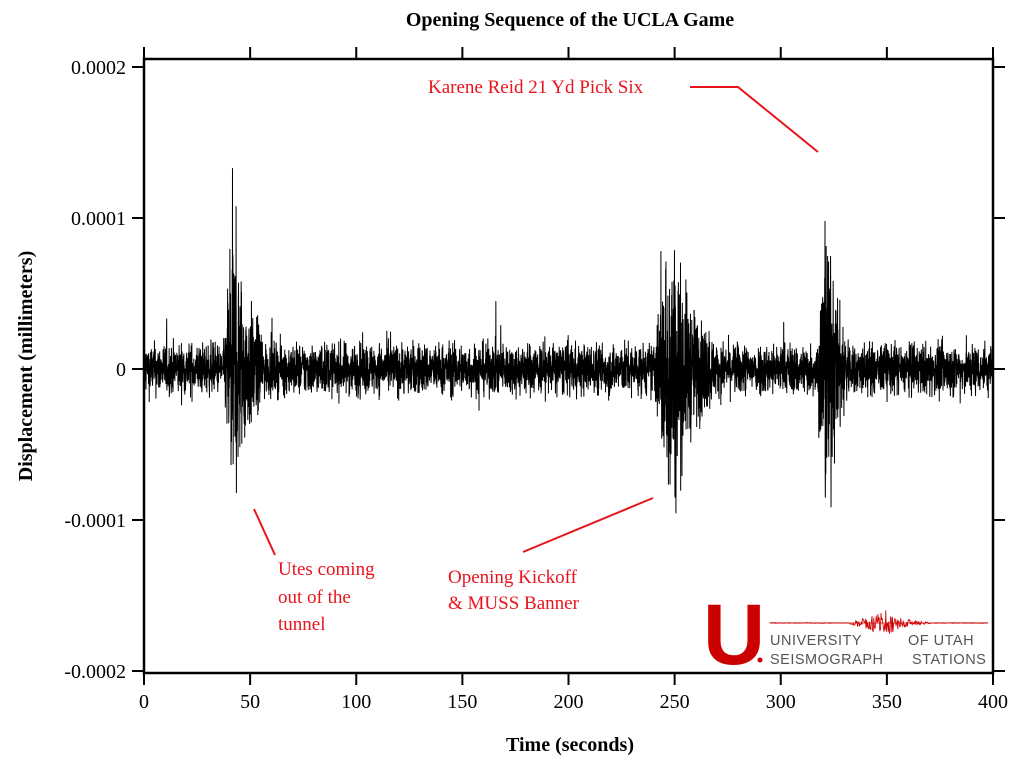 This screenshot has width=1024, height=762. Describe the element at coordinates (98, 68) in the screenshot. I see `y-tick-label: 0.0002` at that location.